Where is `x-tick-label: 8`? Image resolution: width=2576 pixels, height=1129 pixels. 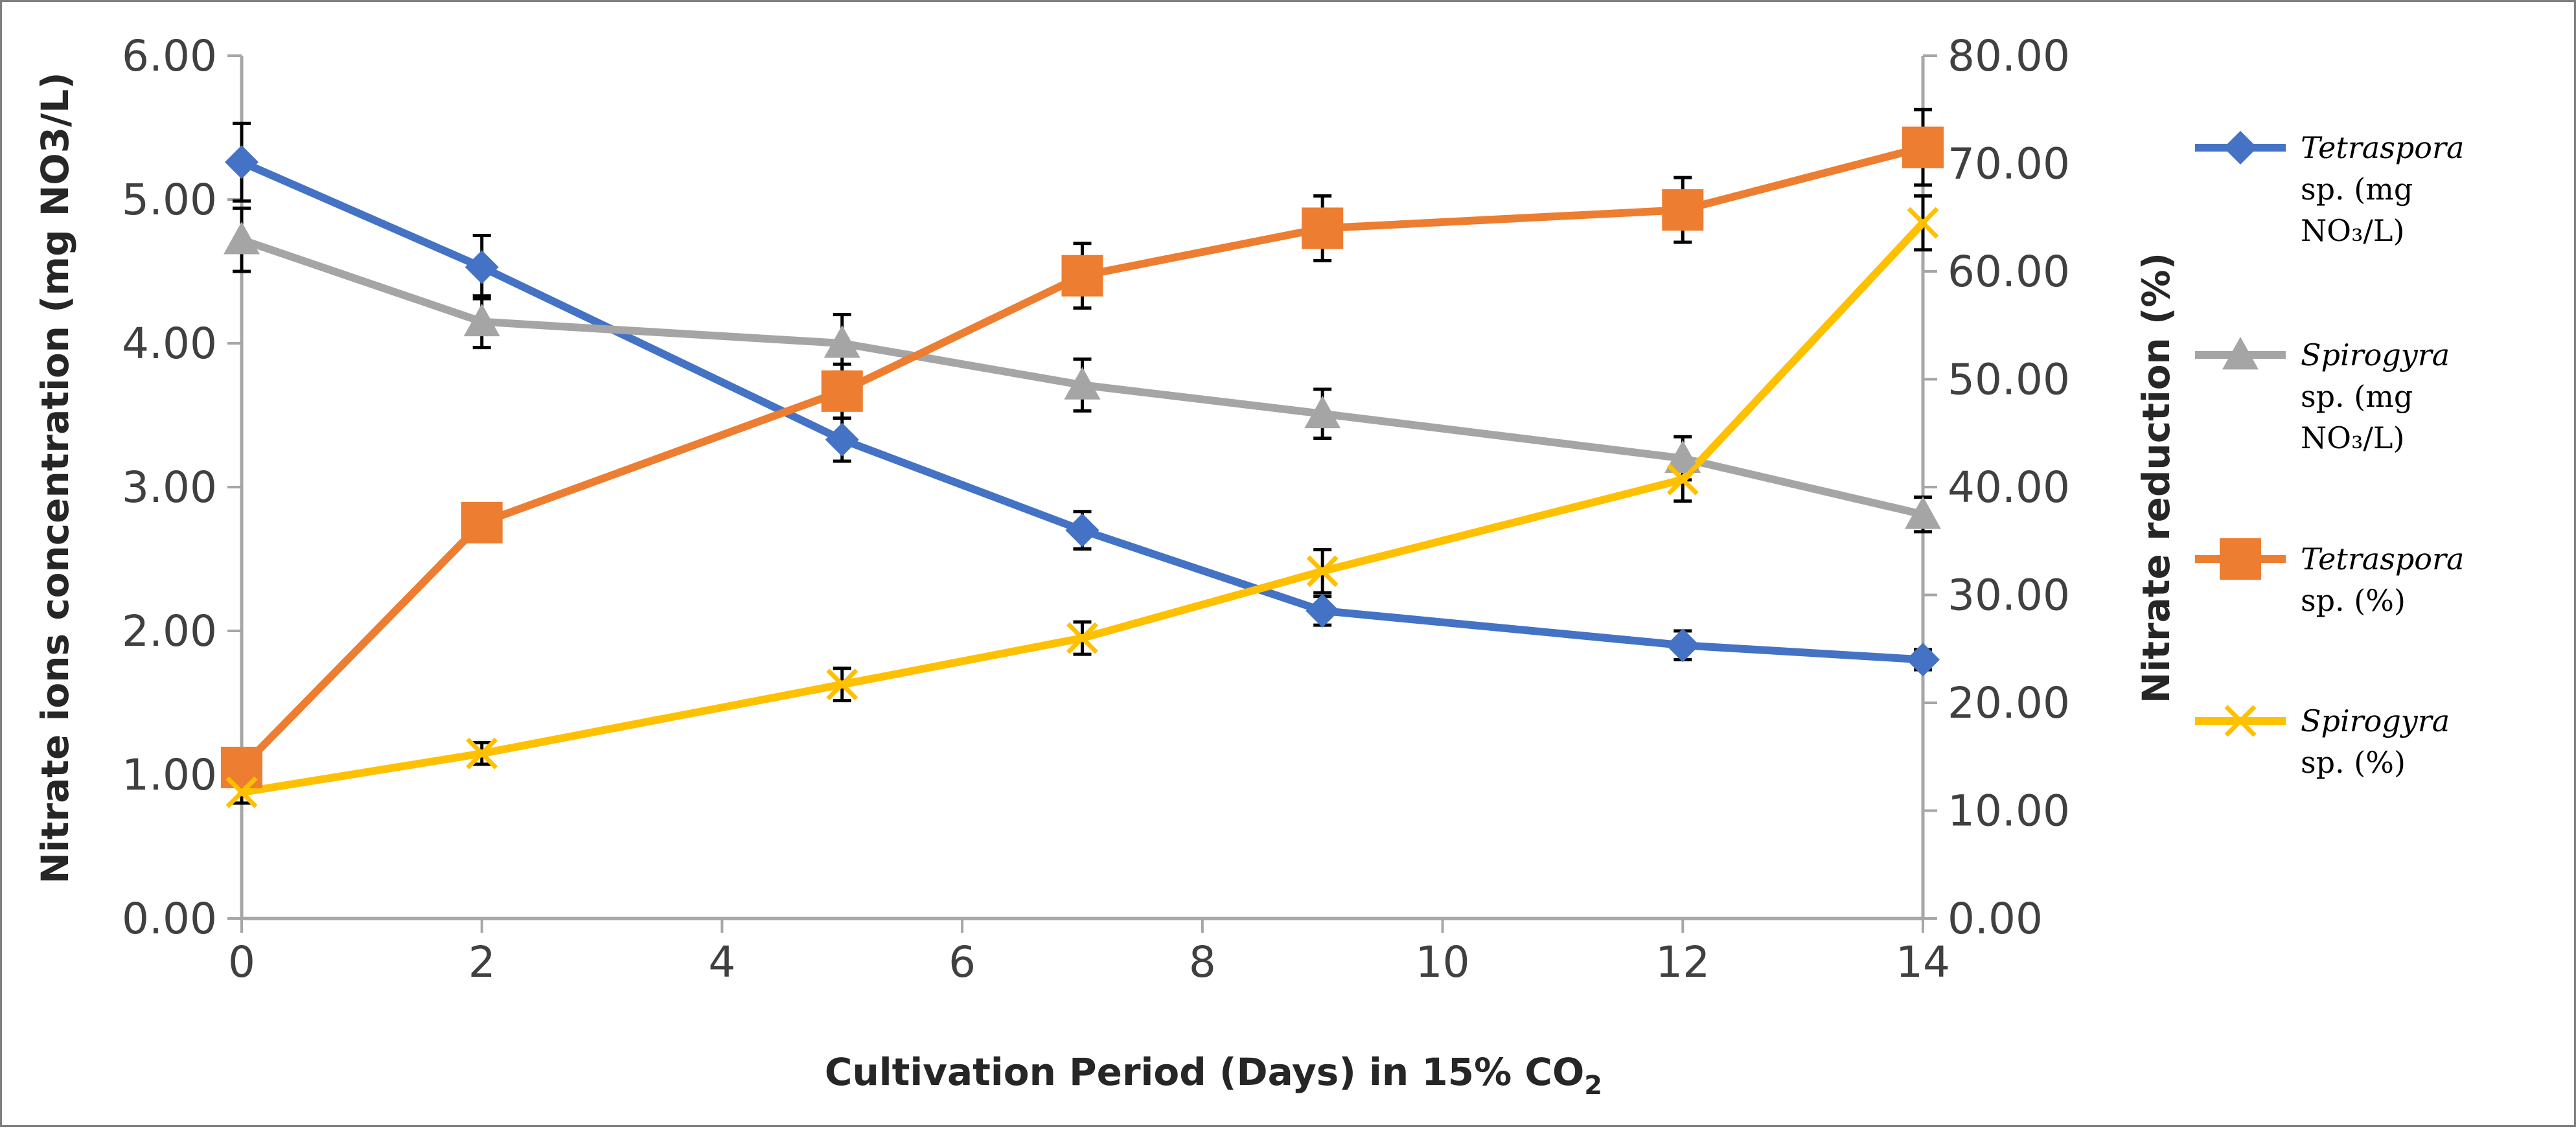
x-tick-label: 8 is located at coordinates (1202, 962).